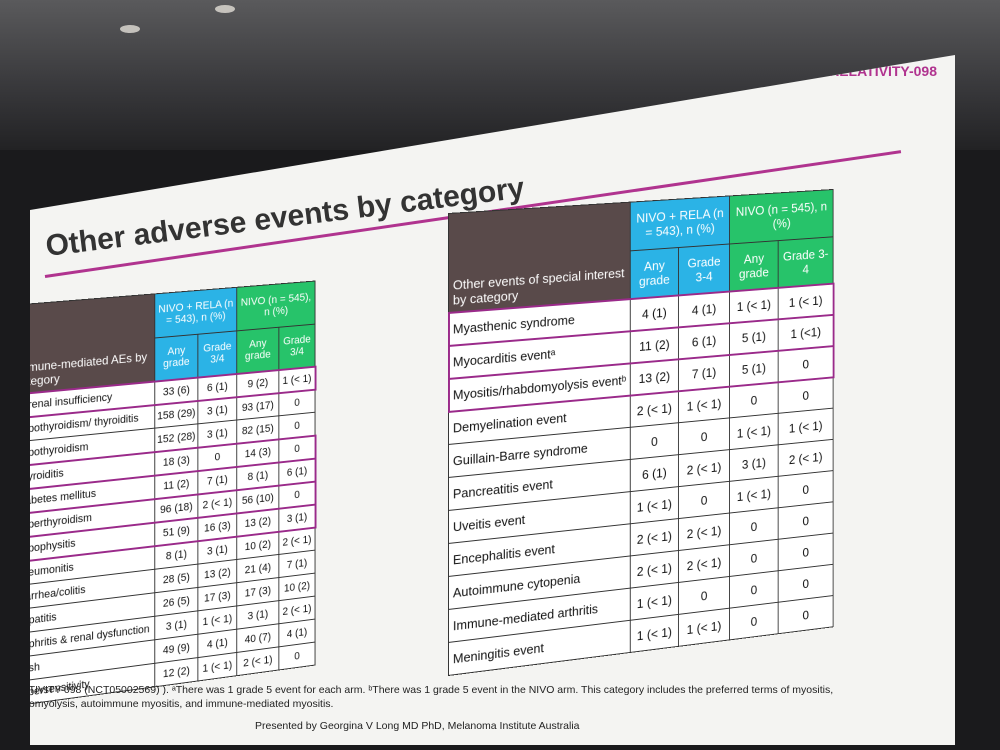  What do you see at coordinates (754, 463) in the screenshot?
I see `table-cell: 3 (1)` at bounding box center [754, 463].